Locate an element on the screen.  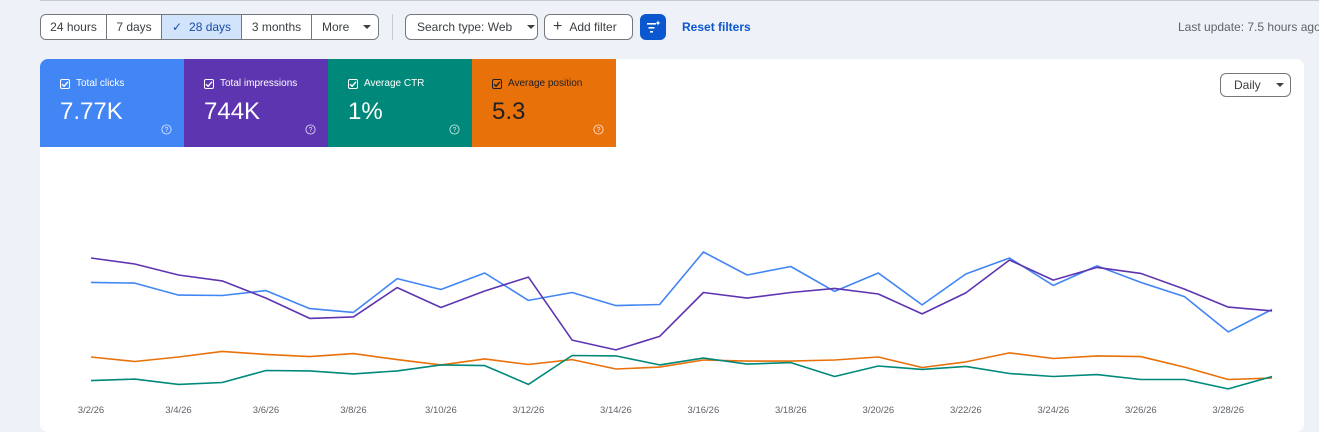
date-range-selector: 24 hours 7 days ✓ 28 days 3 months More is located at coordinates (209, 27).